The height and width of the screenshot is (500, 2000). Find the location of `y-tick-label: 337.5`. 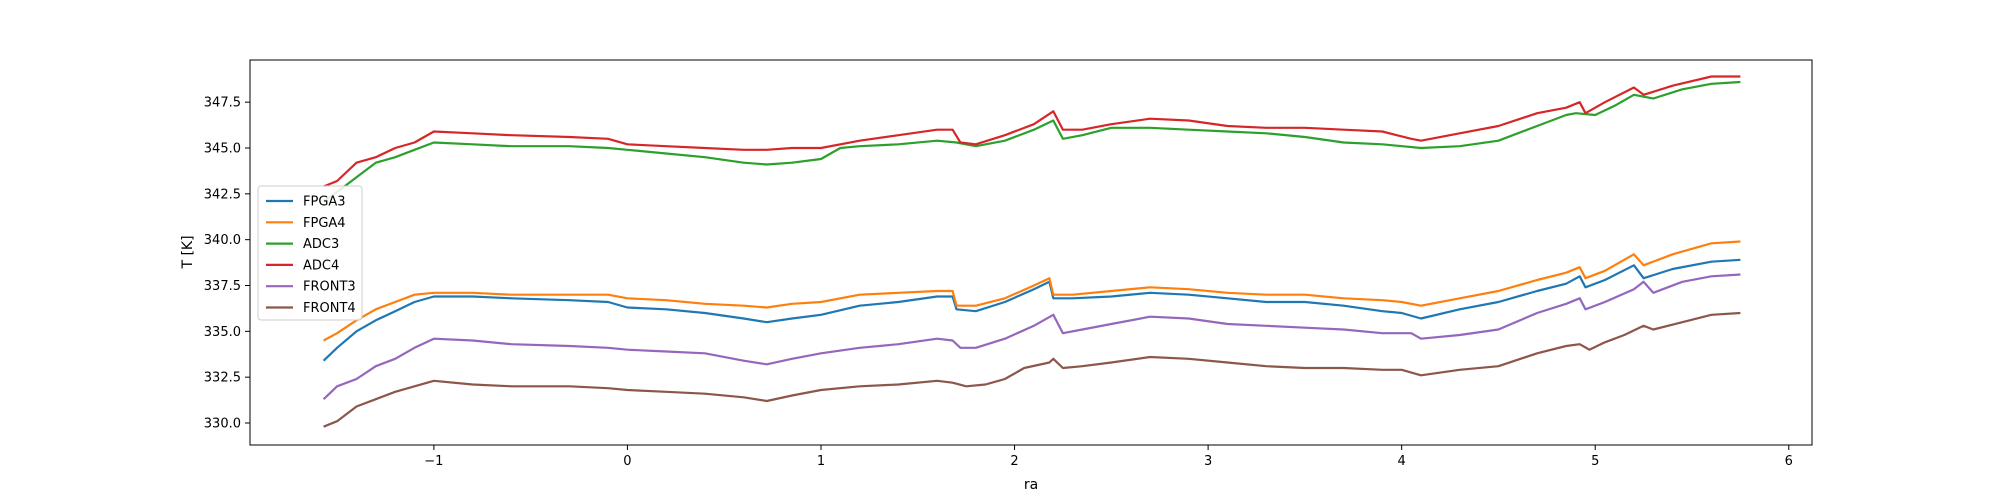

y-tick-label: 337.5 is located at coordinates (222, 286).